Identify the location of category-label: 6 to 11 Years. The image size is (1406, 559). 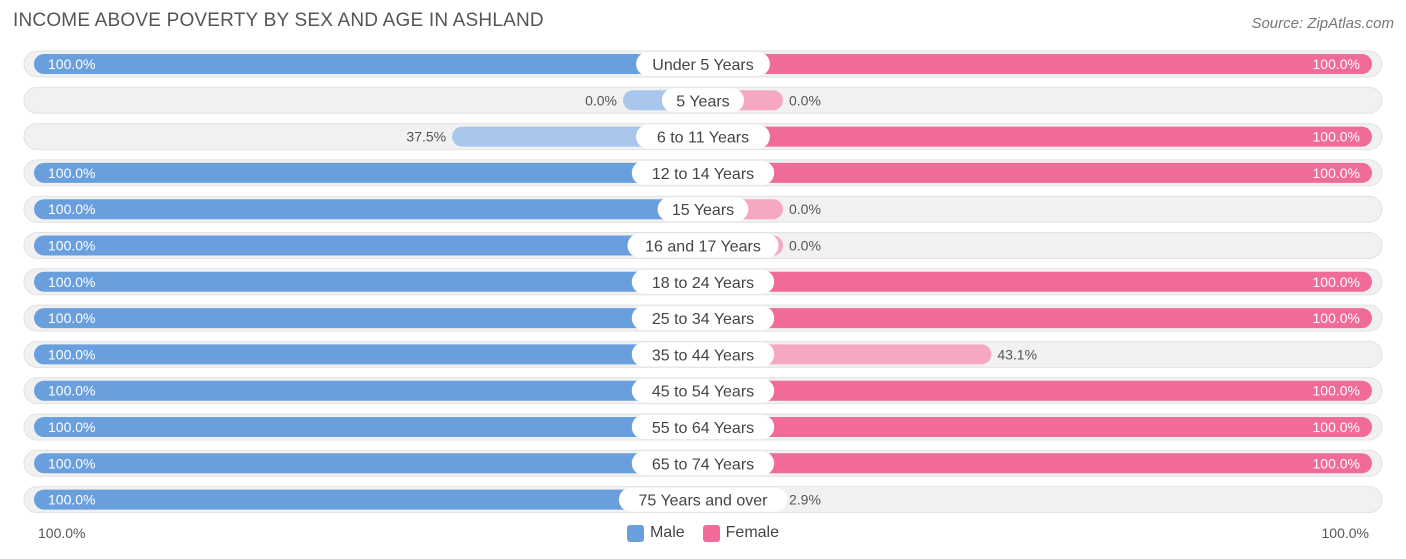
(703, 138).